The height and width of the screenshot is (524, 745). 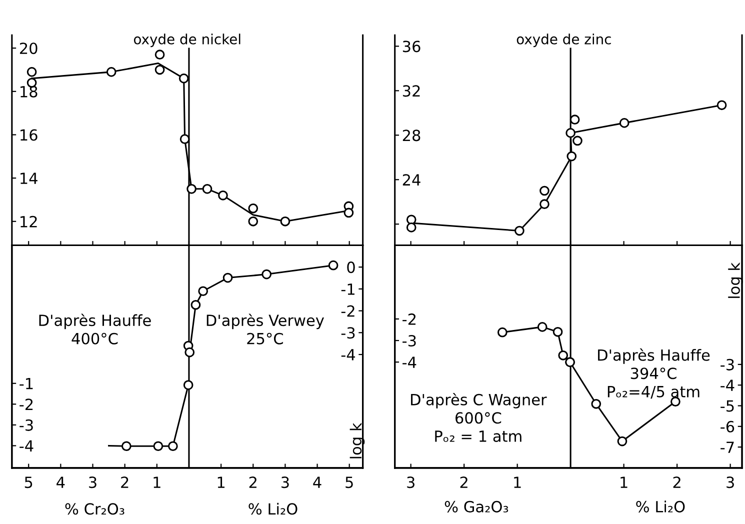 What do you see at coordinates (357, 440) in the screenshot?
I see `y2-axis-title: log k` at bounding box center [357, 440].